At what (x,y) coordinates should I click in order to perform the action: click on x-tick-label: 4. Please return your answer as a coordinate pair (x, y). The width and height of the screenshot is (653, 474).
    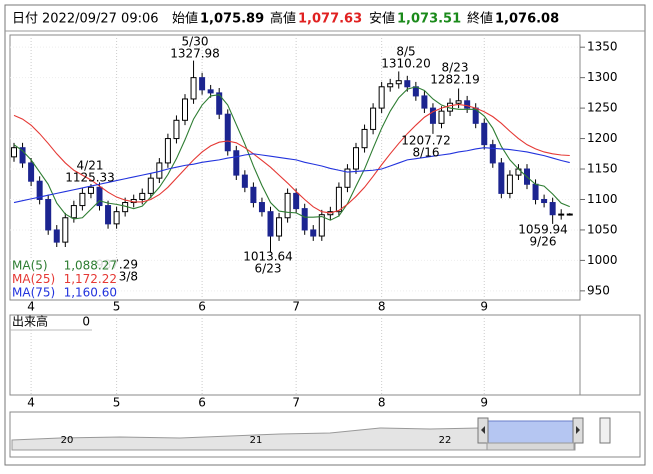
    Looking at the image, I should click on (31, 307).